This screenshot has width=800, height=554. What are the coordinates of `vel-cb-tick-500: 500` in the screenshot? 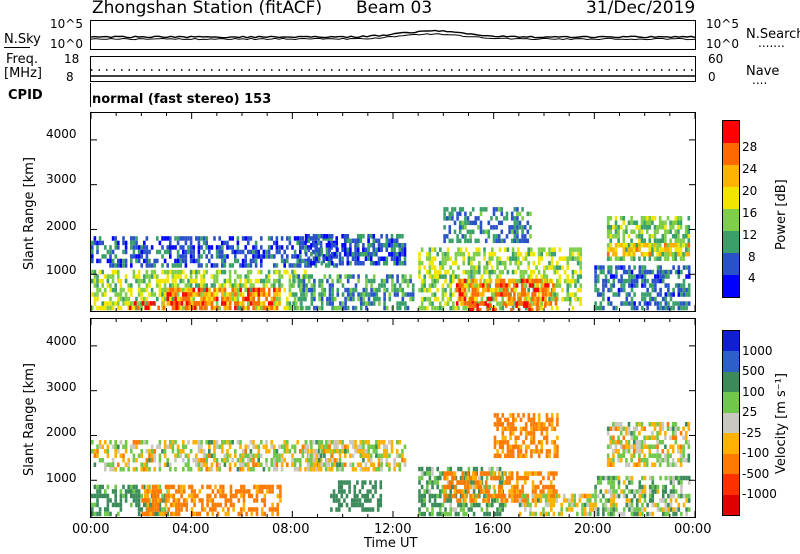 It's located at (753, 371).